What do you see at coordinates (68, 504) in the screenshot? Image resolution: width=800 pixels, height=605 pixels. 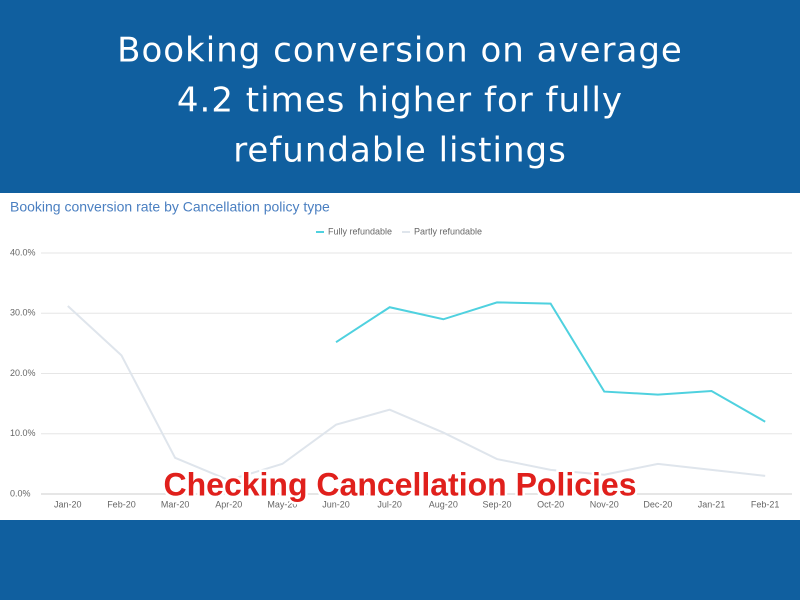 I see `x-tick-label: Jan-20` at bounding box center [68, 504].